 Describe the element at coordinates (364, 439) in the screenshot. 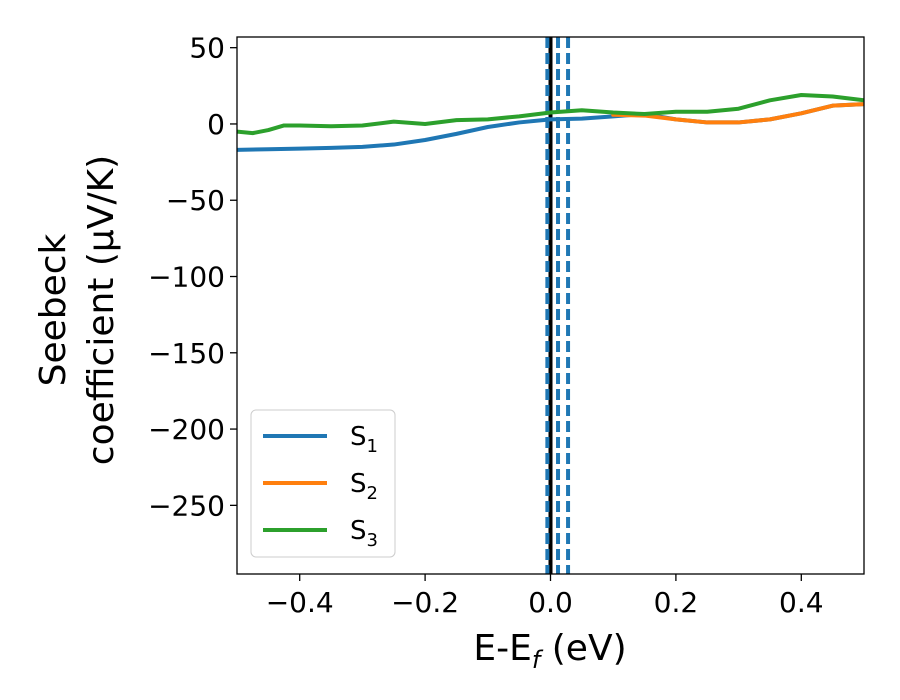

I see `legend-label-s1: S1` at that location.